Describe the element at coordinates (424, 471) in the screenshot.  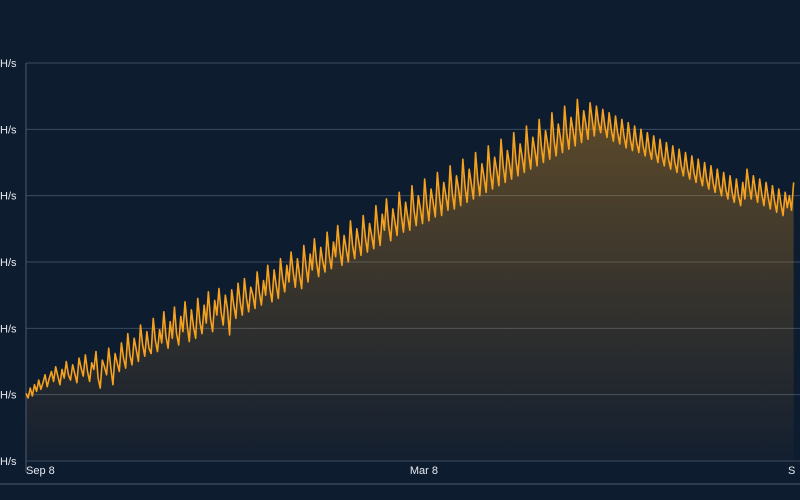
I see `x-tick-label: Mar 8` at that location.